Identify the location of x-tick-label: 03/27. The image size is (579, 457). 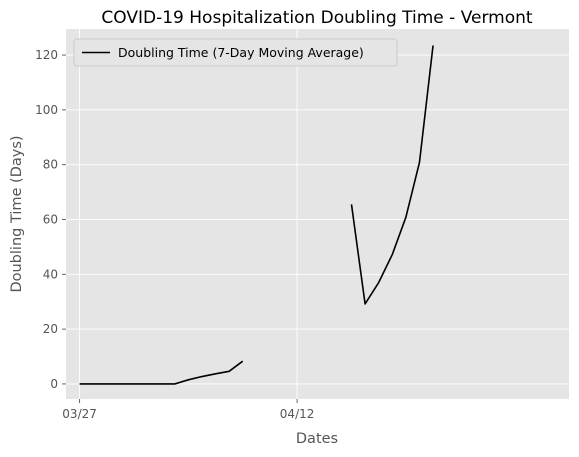
(79, 414).